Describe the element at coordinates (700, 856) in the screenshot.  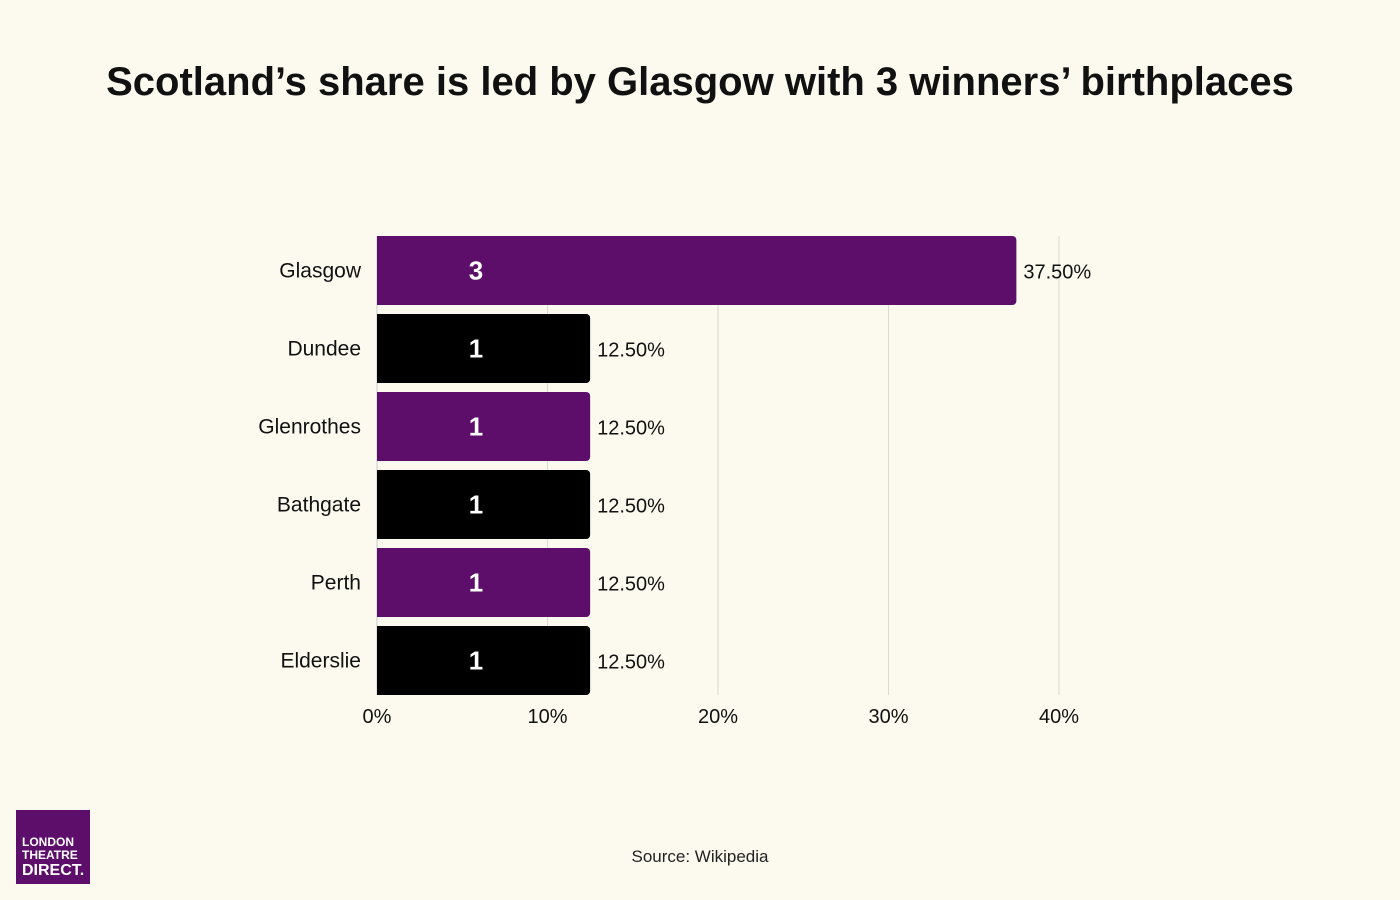
I see `source-note: Source: Wikipedia` at that location.